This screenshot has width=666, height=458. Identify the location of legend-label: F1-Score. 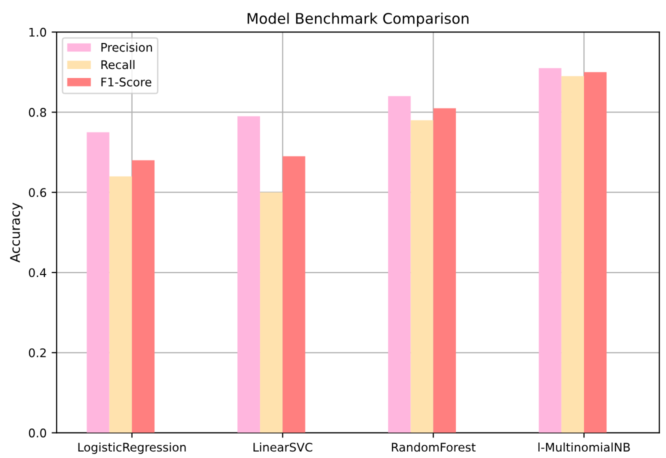
(126, 82).